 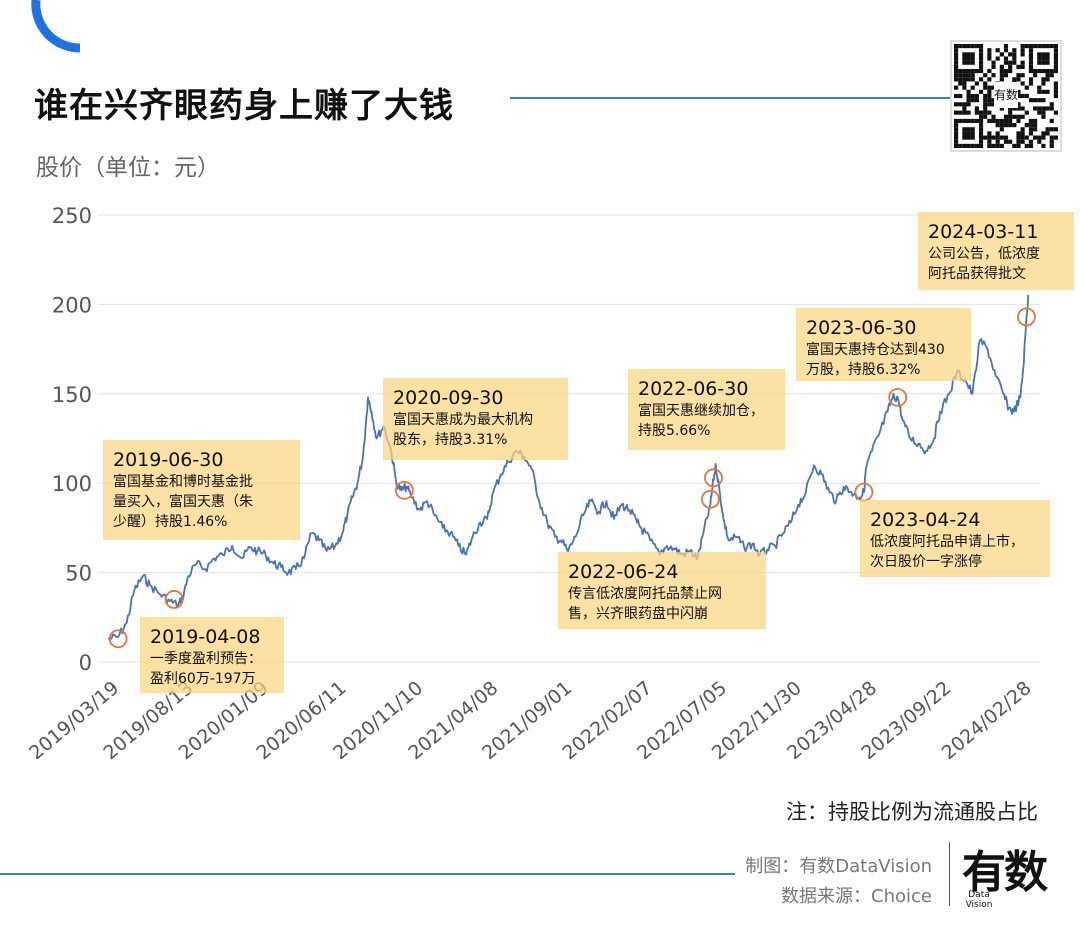 What do you see at coordinates (85, 663) in the screenshot?
I see `y-tick-label: 0` at bounding box center [85, 663].